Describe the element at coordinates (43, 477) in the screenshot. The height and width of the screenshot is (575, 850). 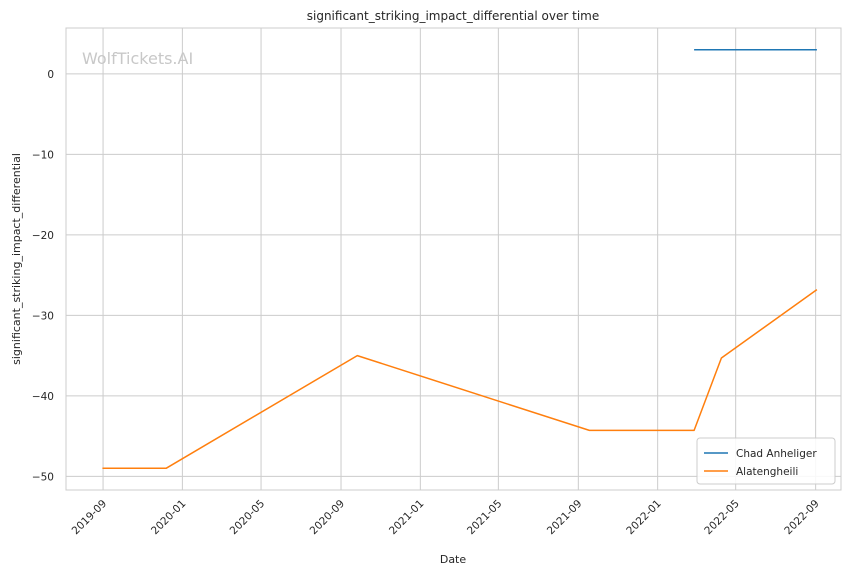
I see `y-tick-label: −50` at that location.